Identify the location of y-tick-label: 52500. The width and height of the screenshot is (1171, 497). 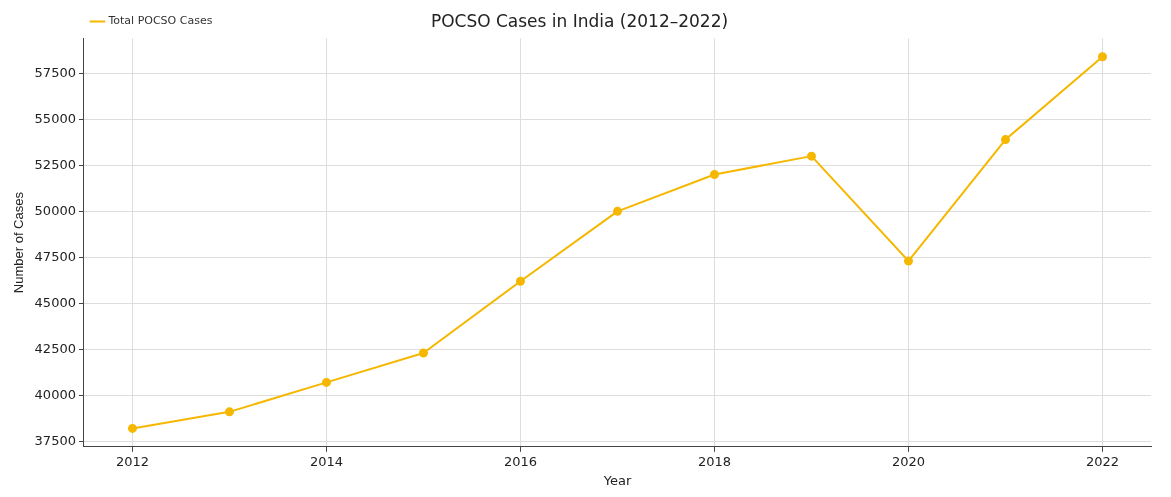
(55, 164).